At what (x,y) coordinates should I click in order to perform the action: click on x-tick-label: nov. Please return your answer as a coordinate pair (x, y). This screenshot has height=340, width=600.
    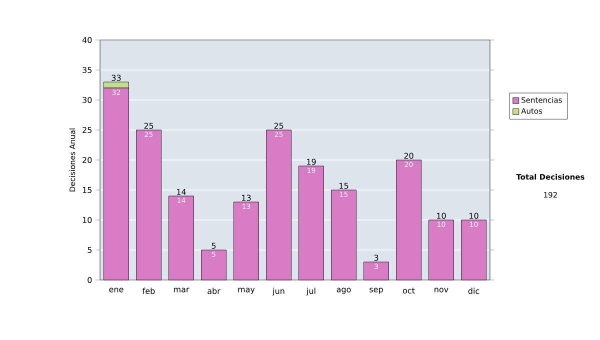
    Looking at the image, I should click on (441, 290).